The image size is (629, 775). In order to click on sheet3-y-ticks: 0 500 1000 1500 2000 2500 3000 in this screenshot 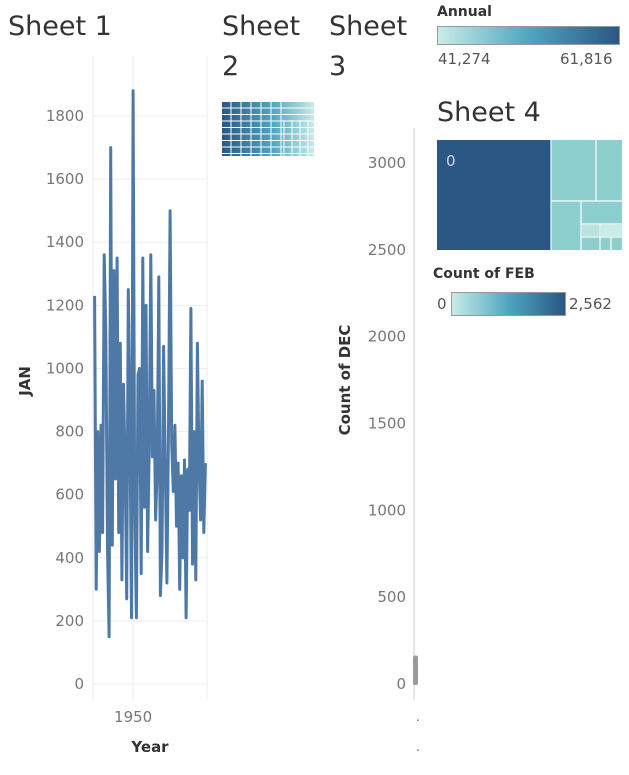, I will do `click(387, 423)`.